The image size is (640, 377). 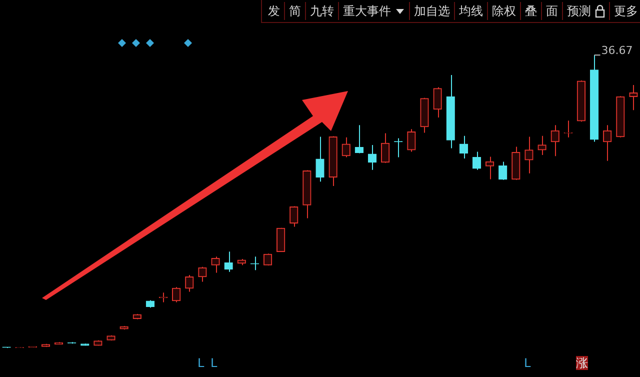 I want to click on text: 叠, so click(x=531, y=11).